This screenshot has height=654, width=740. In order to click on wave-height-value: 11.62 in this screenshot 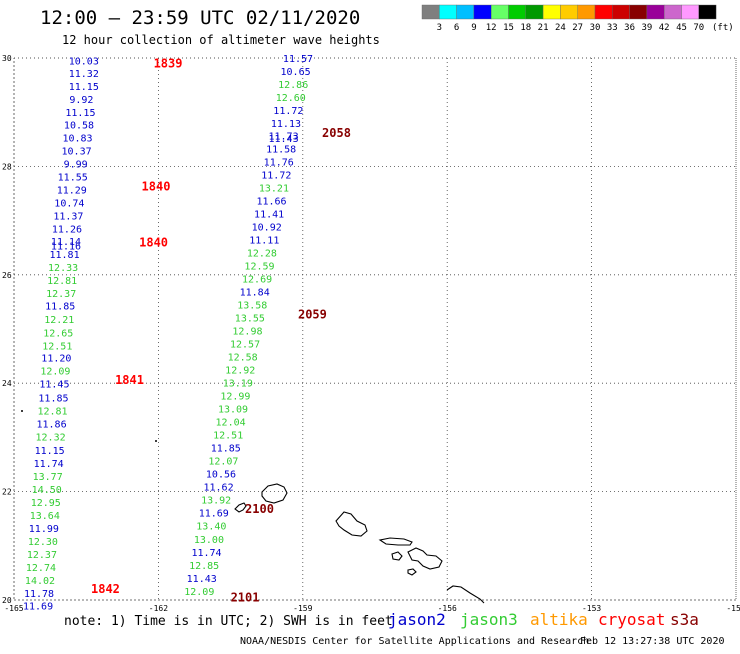, I will do `click(219, 488)`.